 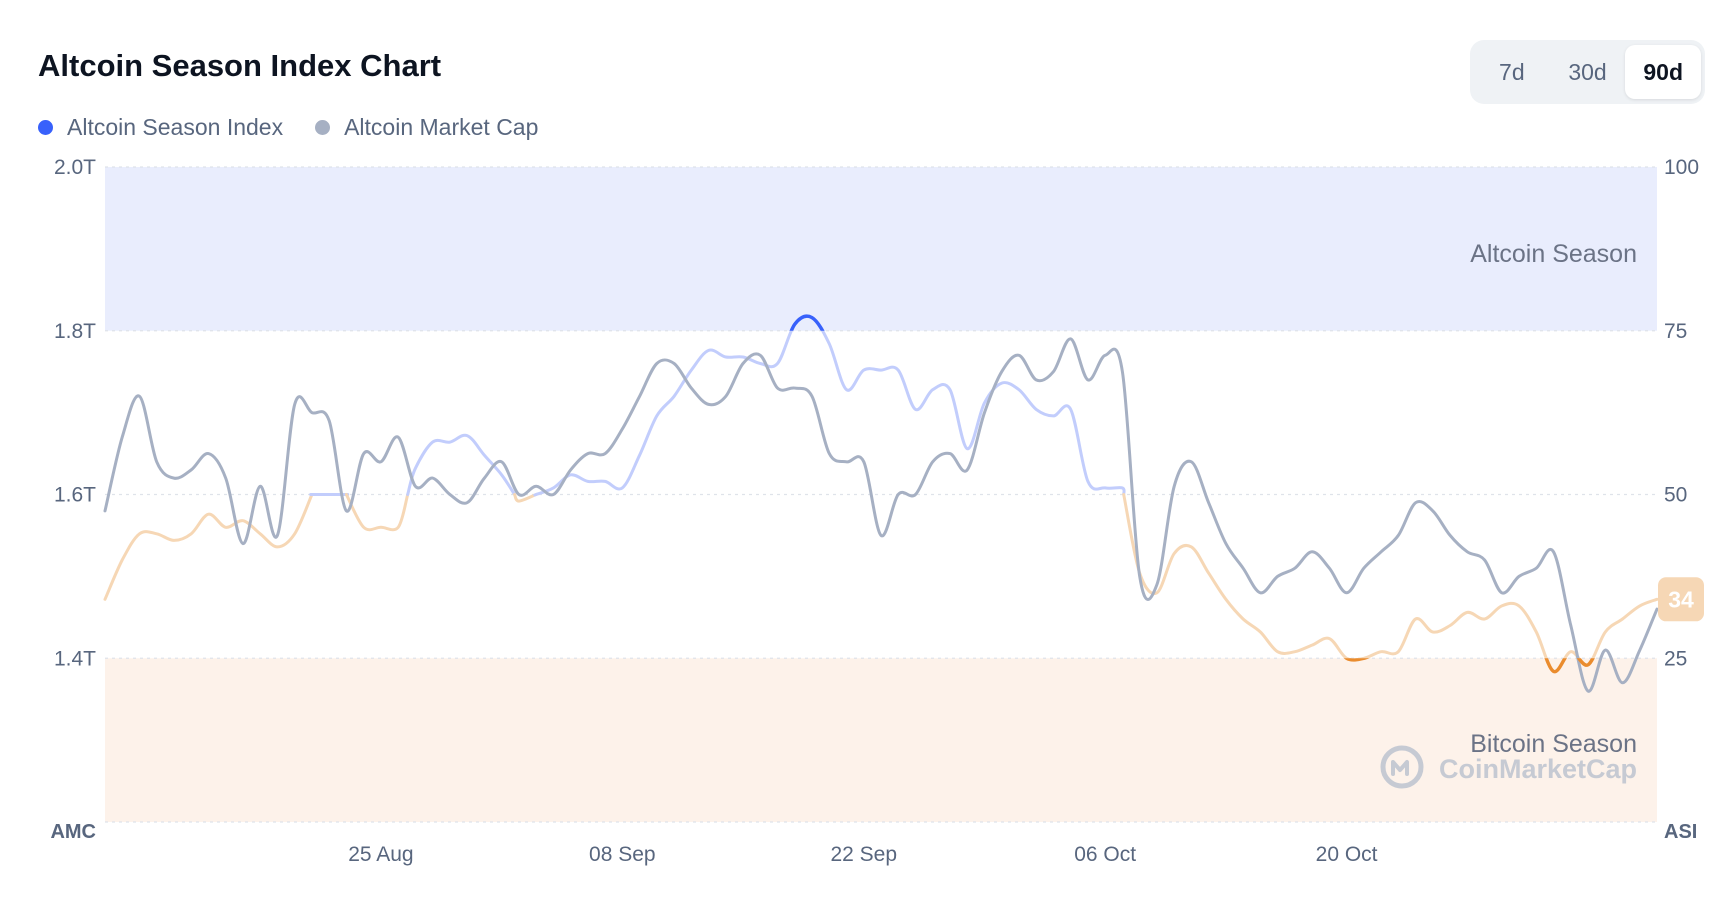 I want to click on left-axis: 2.0T 1.8T 1.6T 1.4T, so click(x=75, y=413).